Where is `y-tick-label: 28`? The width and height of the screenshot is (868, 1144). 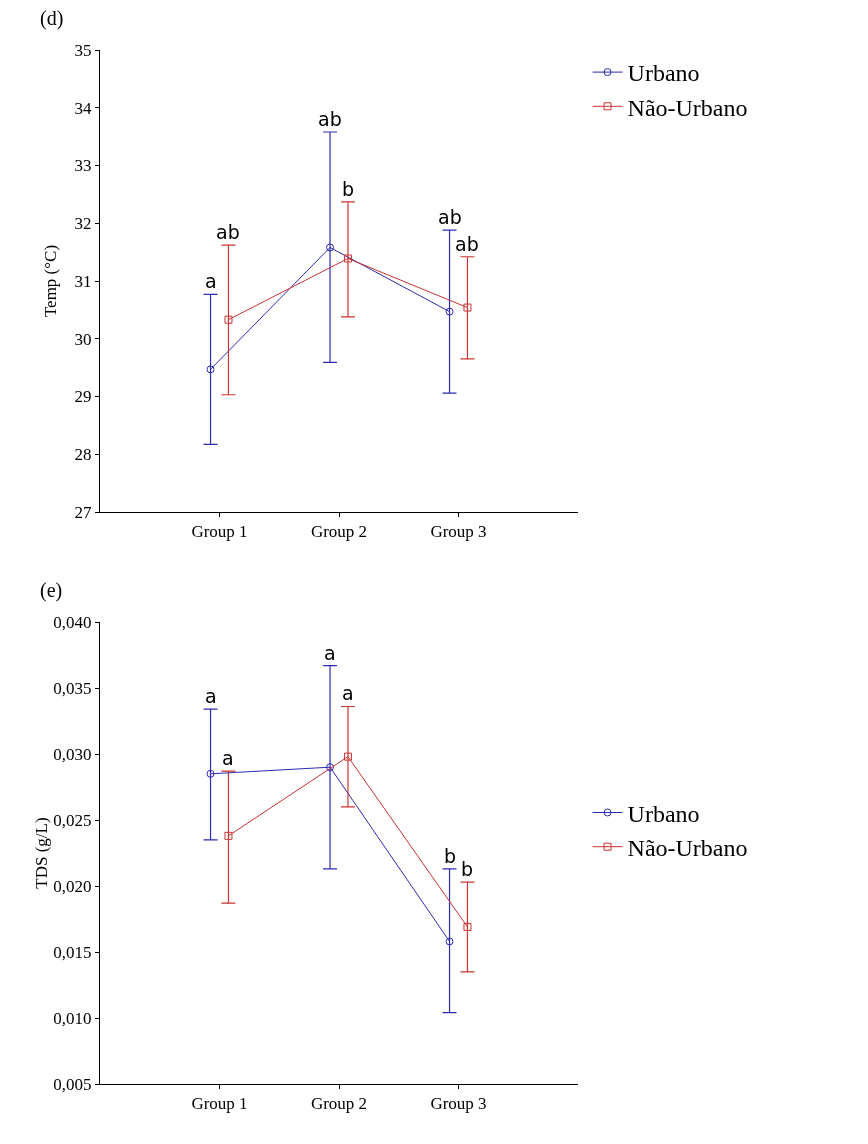 y-tick-label: 28 is located at coordinates (83, 455).